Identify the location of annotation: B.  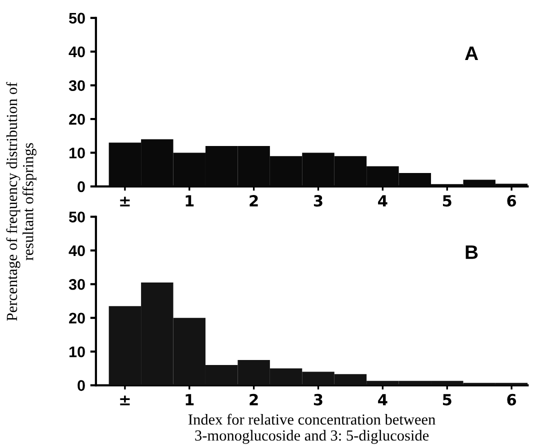
(472, 252).